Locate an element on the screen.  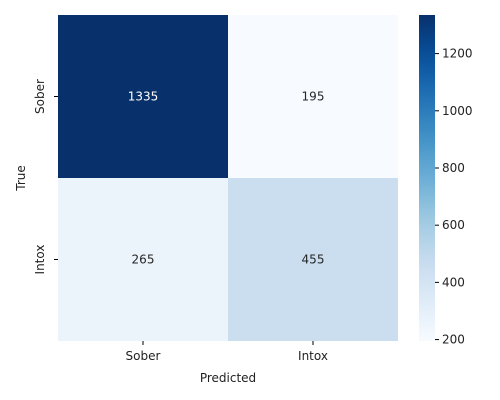
cell-value-label: 265 is located at coordinates (143, 260).